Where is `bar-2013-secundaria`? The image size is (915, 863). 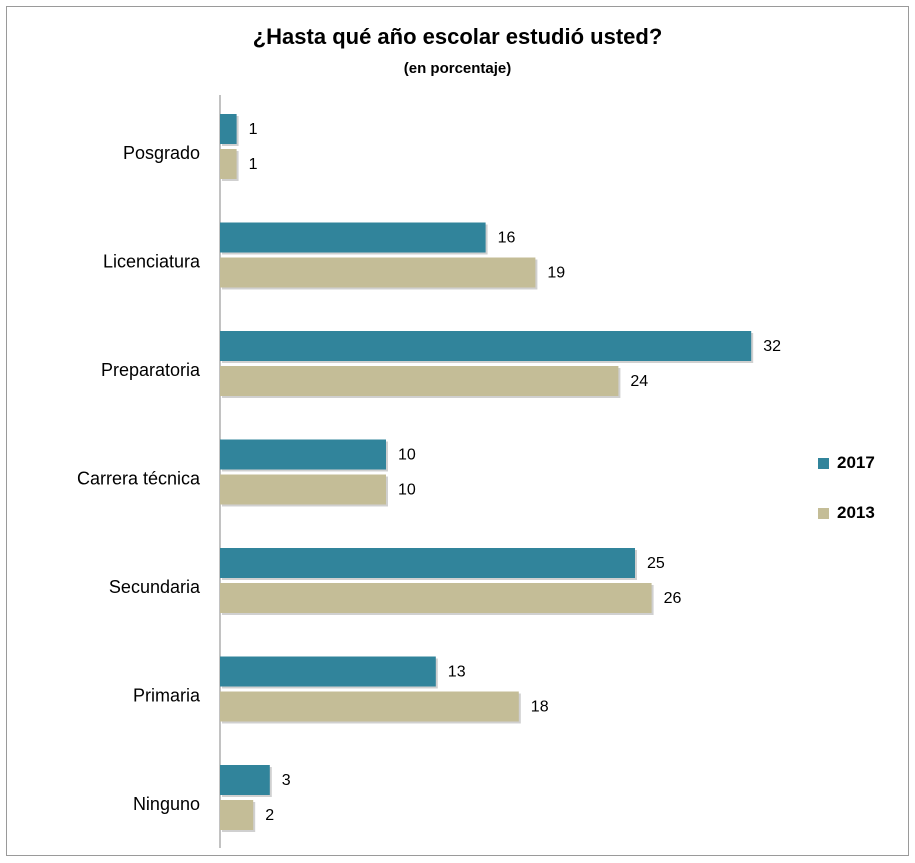 bar-2013-secundaria is located at coordinates (436, 598).